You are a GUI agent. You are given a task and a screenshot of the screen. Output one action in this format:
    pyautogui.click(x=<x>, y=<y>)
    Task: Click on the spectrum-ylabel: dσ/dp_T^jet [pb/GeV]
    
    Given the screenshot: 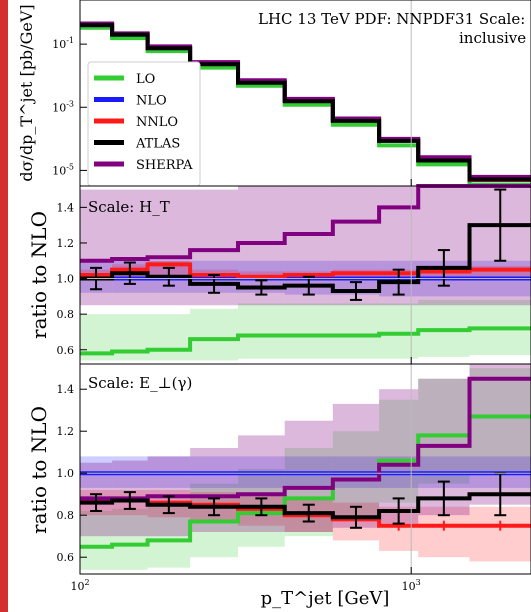 What is the action you would take?
    pyautogui.click(x=26, y=92)
    